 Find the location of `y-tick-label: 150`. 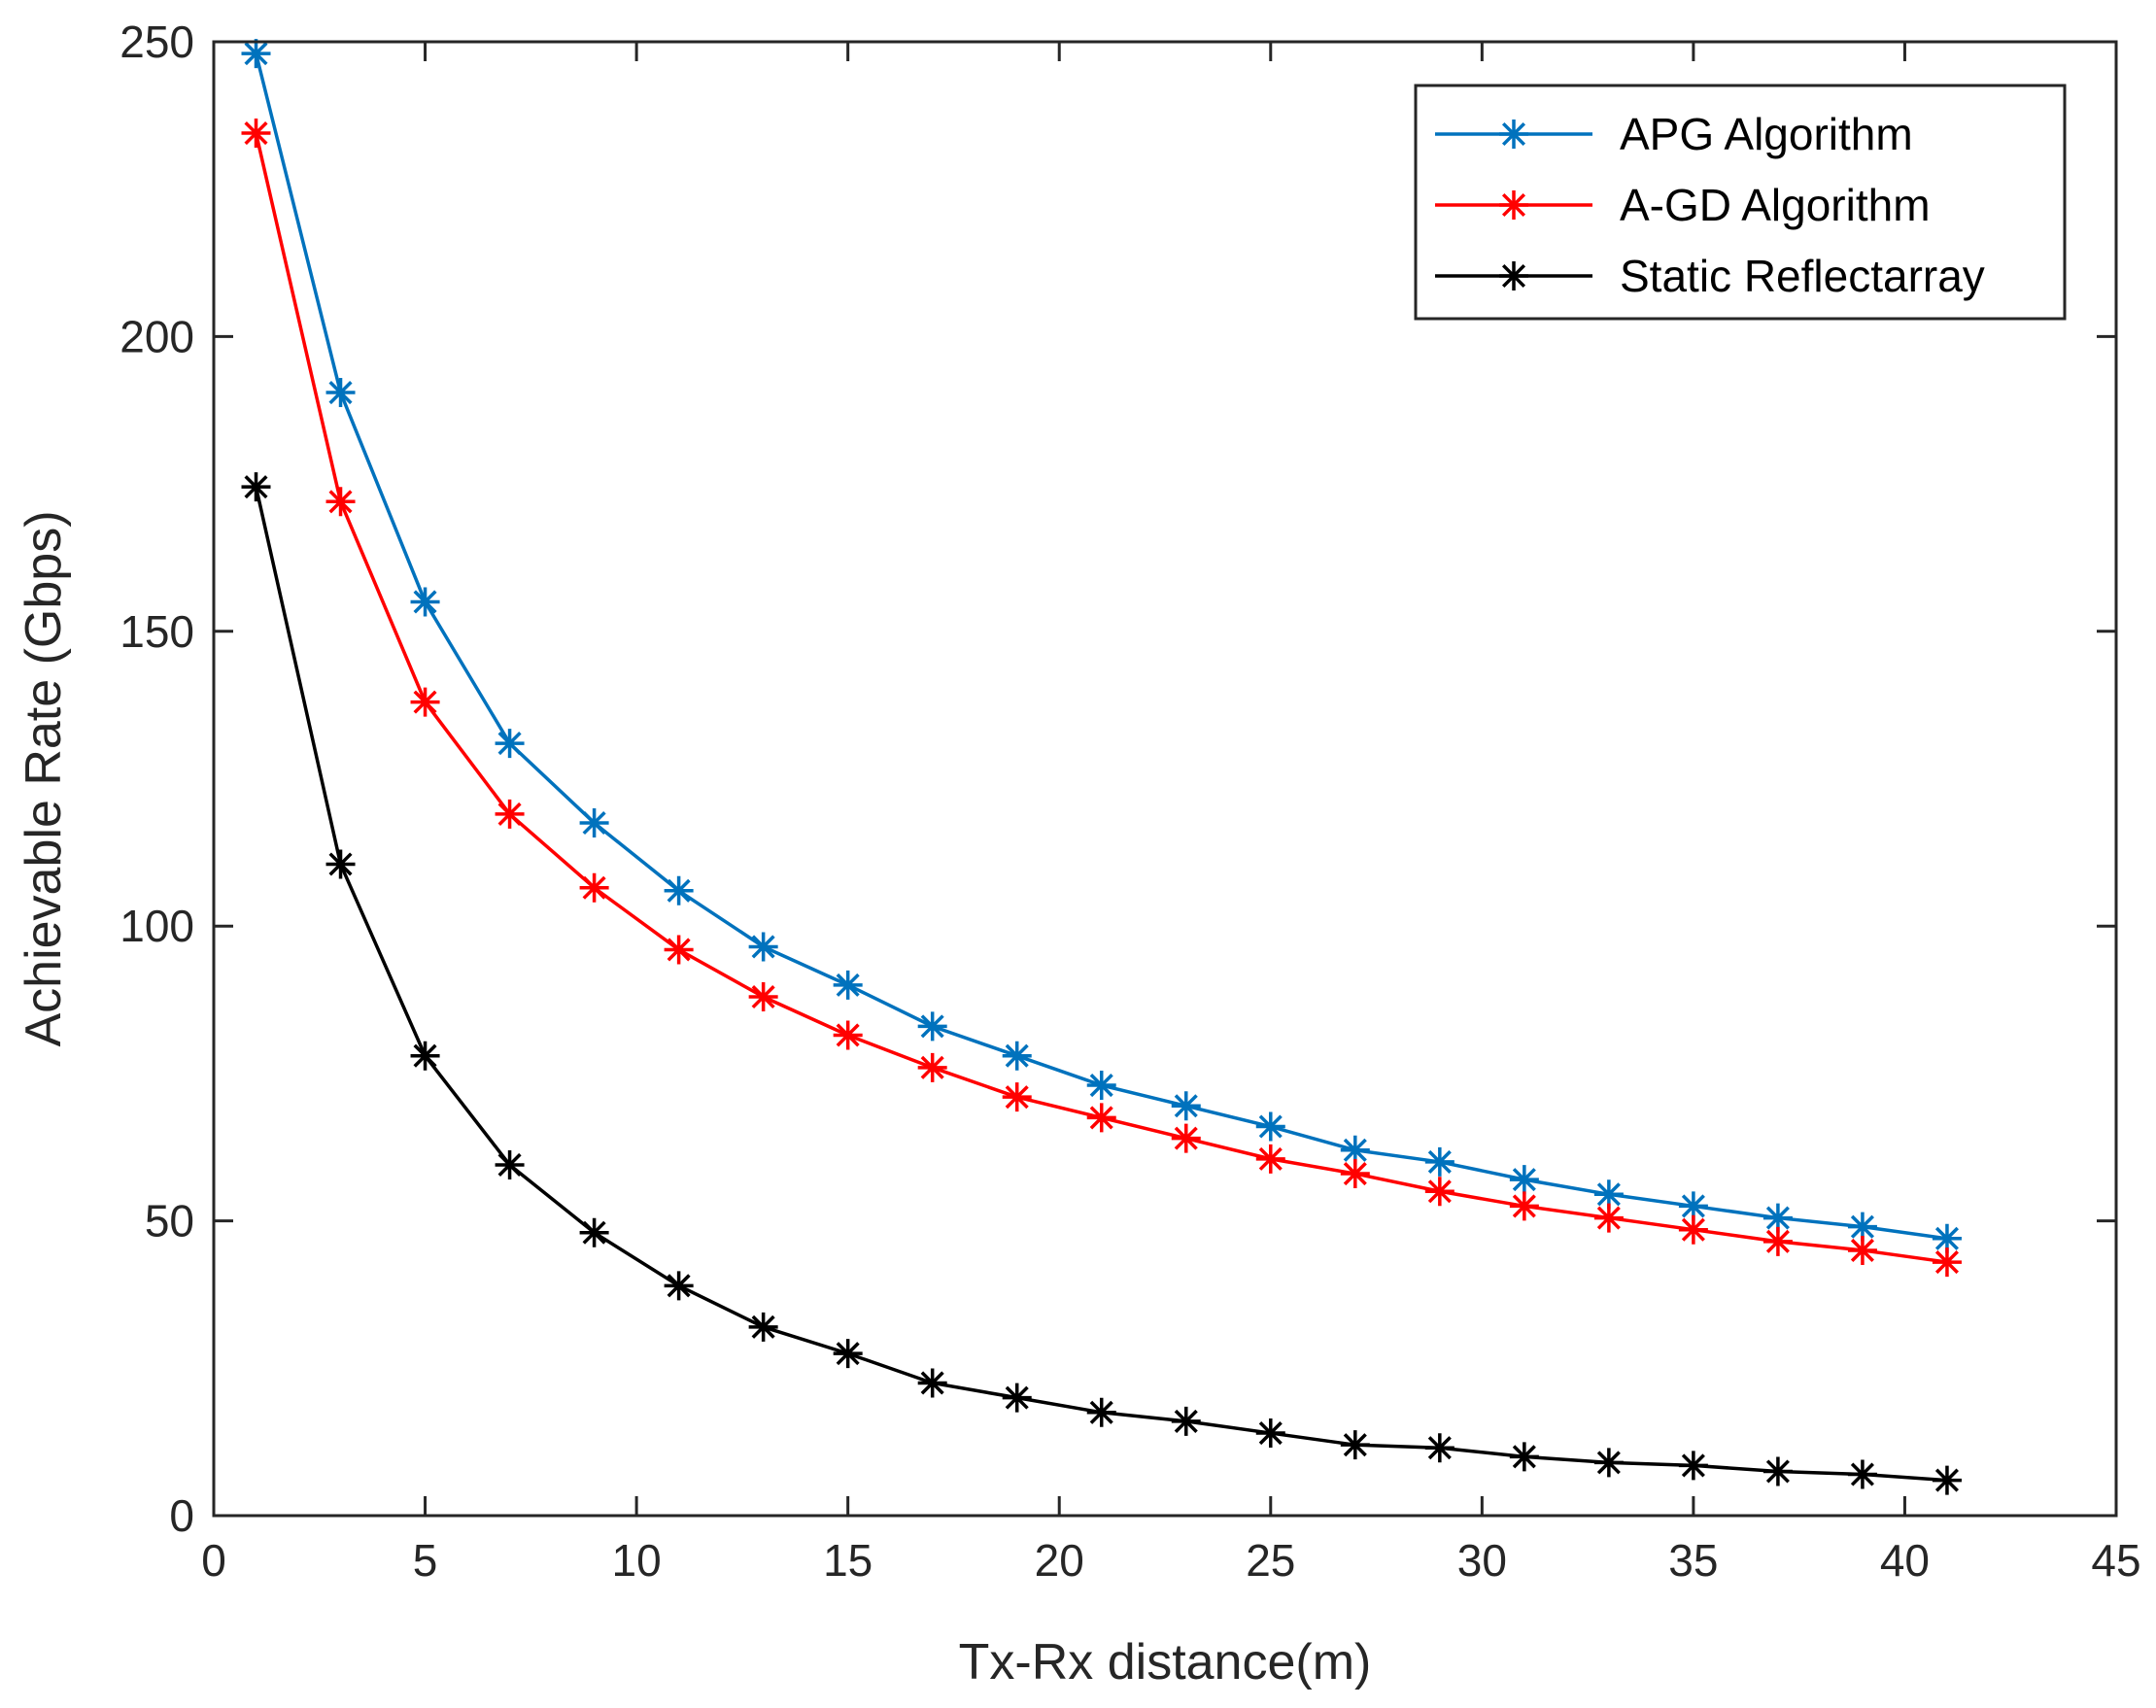

y-tick-label: 150 is located at coordinates (157, 631).